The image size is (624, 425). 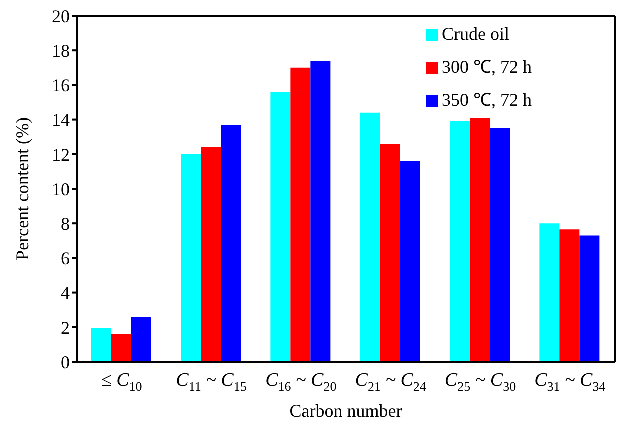 What do you see at coordinates (570, 382) in the screenshot?
I see `x-tick-label: C$_{31}$ ~ C$_{34}$` at bounding box center [570, 382].